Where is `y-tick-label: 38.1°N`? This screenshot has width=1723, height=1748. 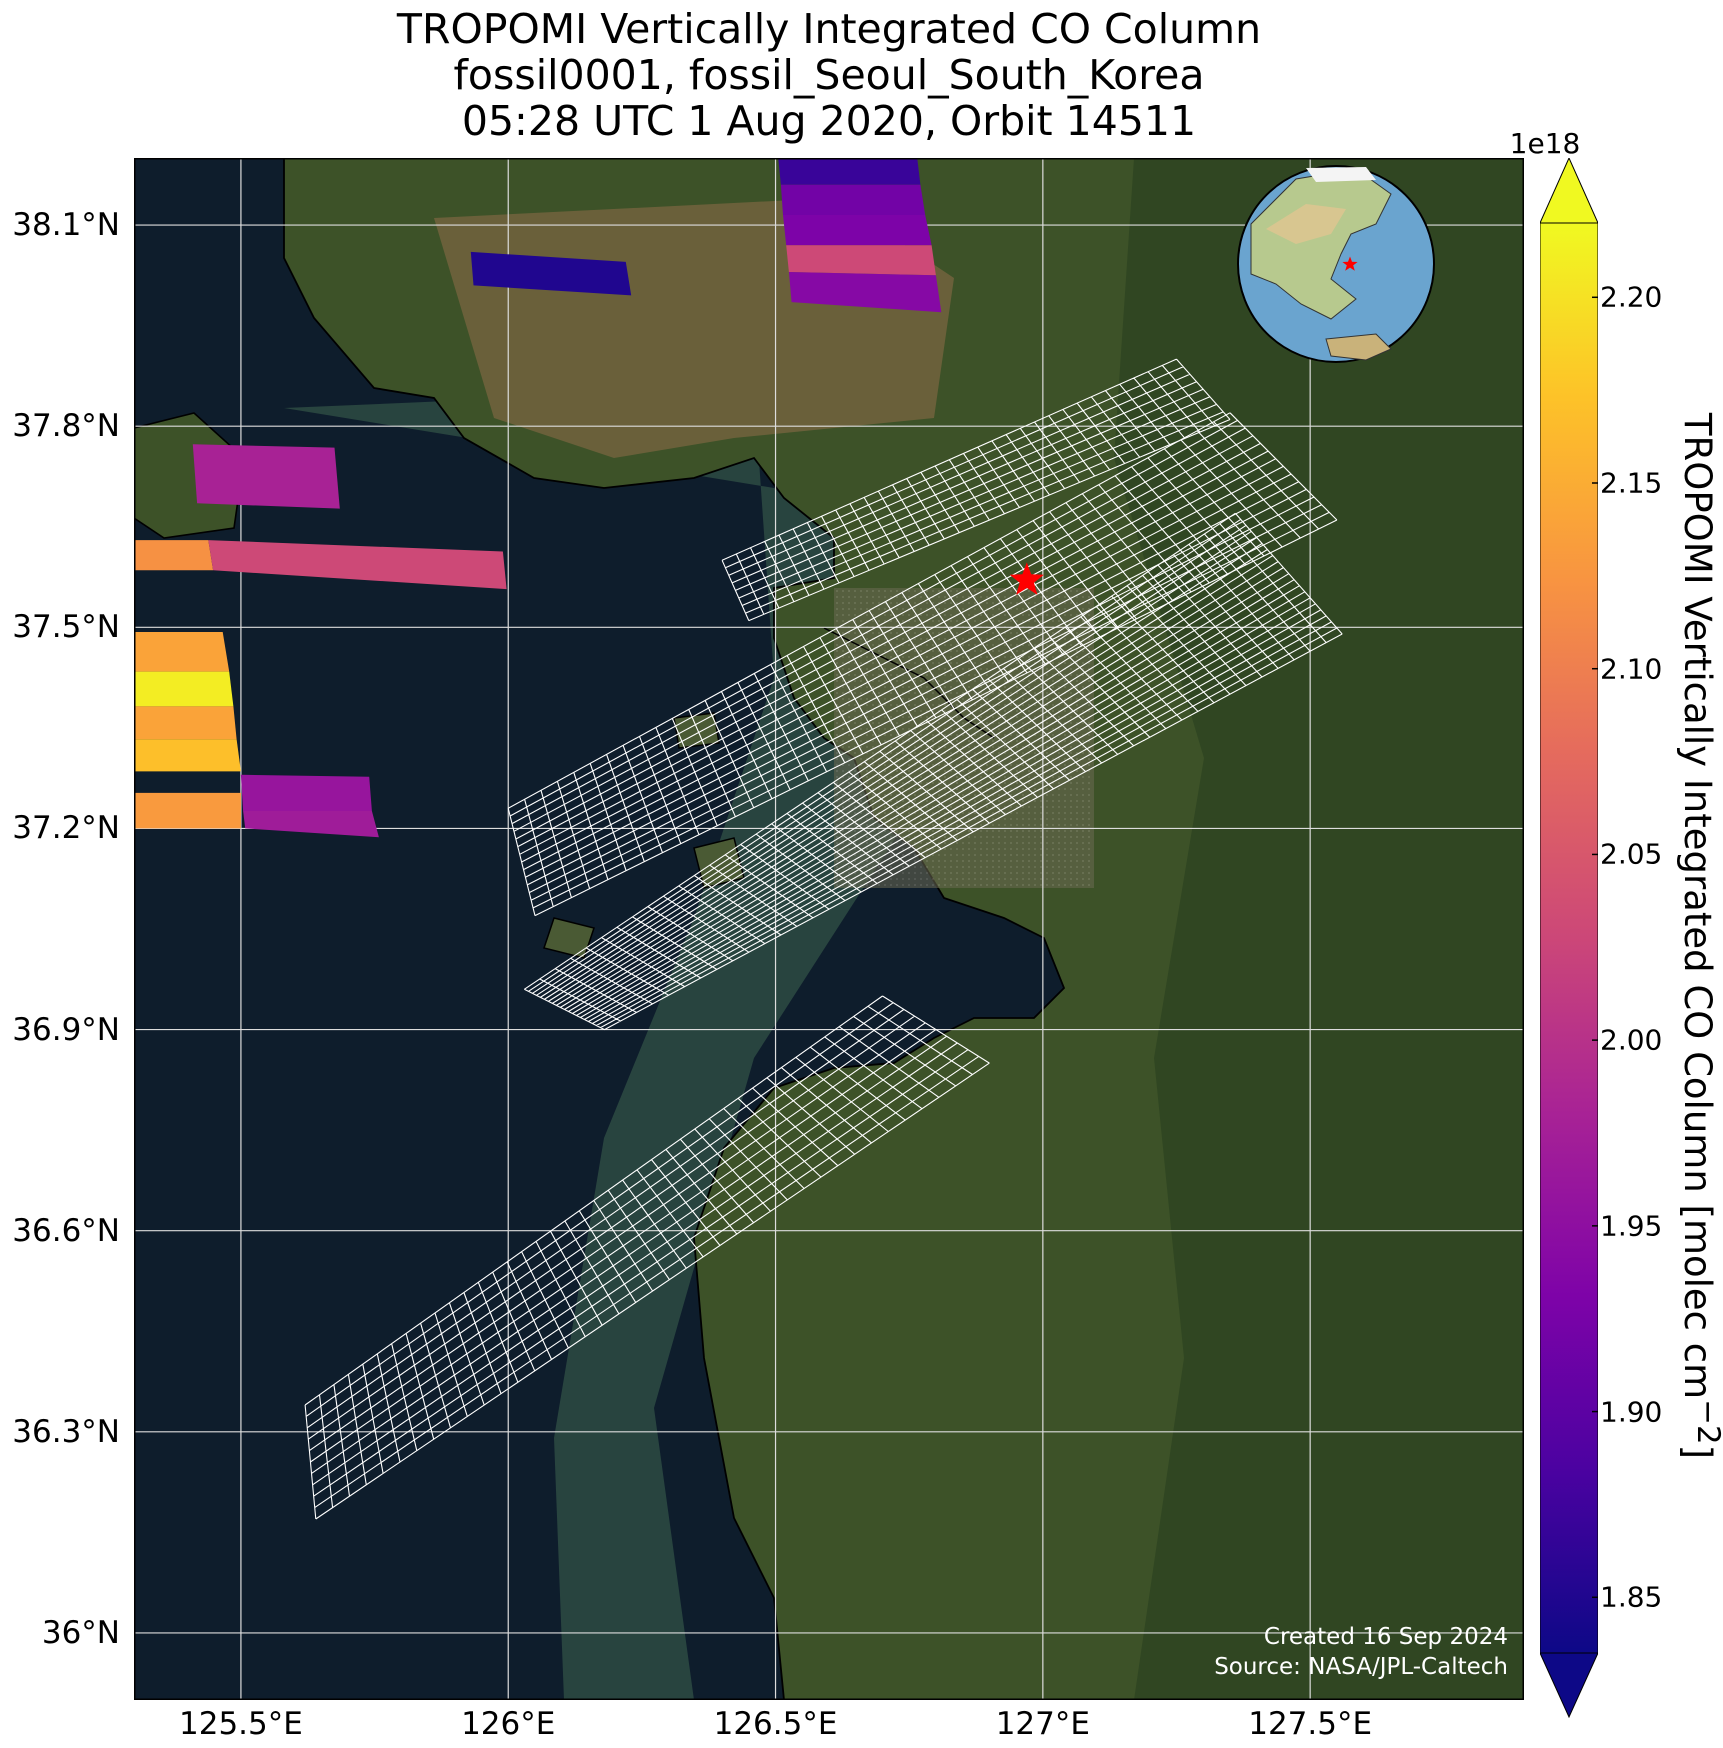
y-tick-label: 38.1°N is located at coordinates (66, 225).